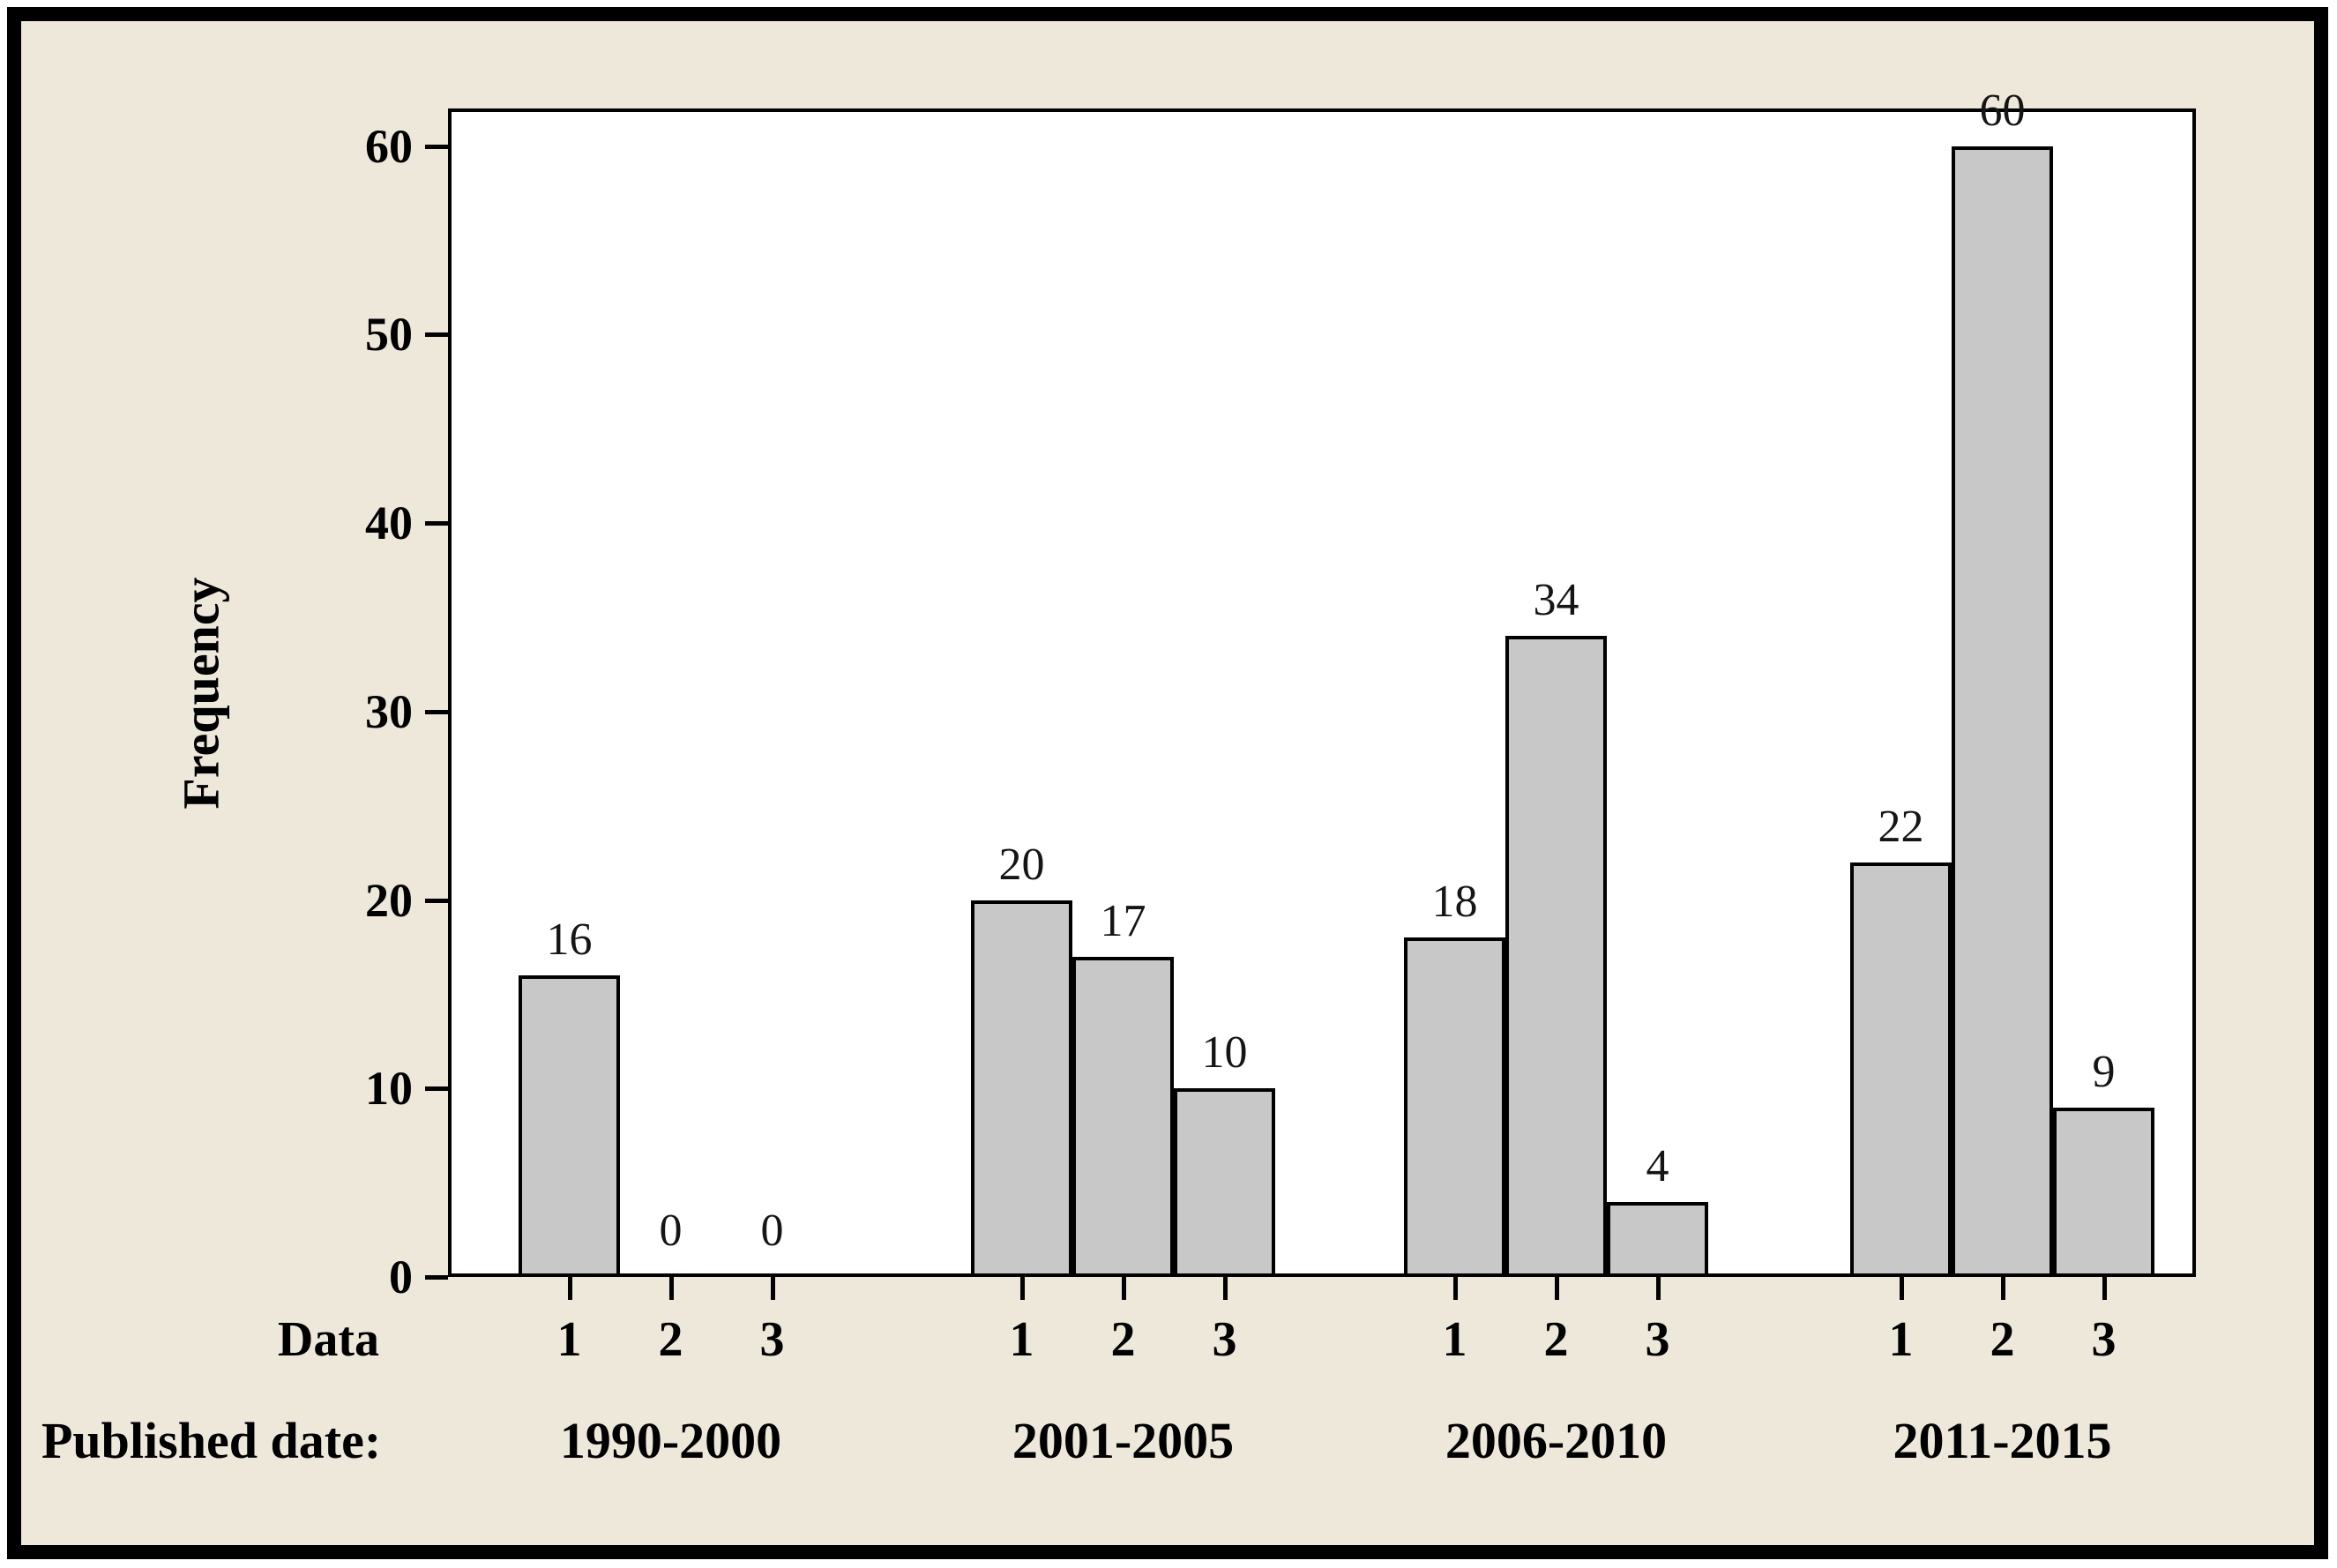  I want to click on bar-2001-2005-data1, so click(1021, 1088).